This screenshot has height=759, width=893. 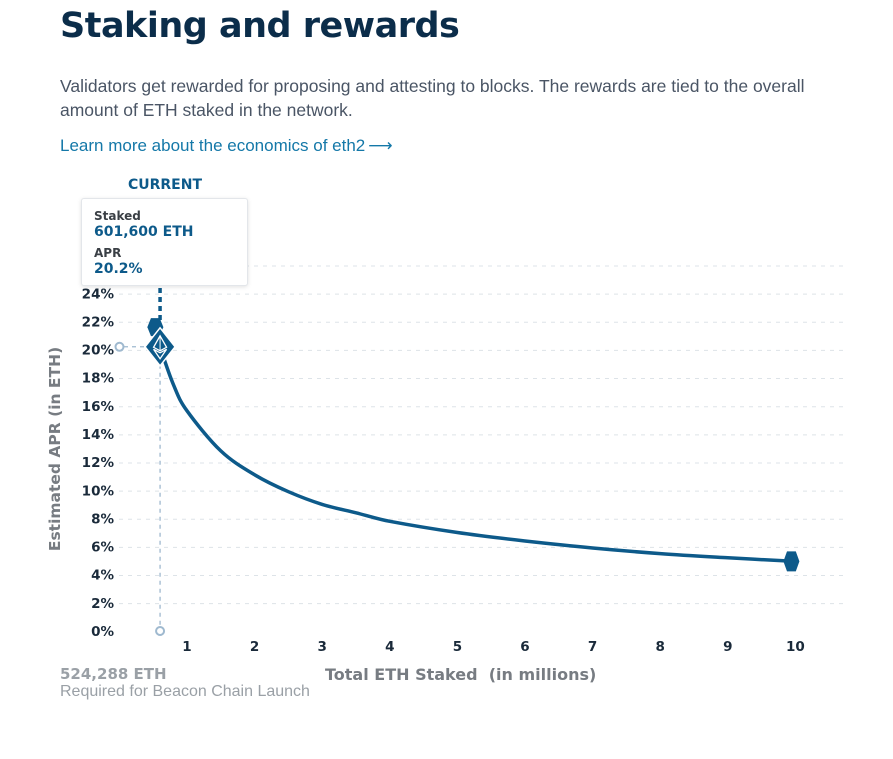 What do you see at coordinates (213, 145) in the screenshot?
I see `economics-link-label: Learn more about the economics of eth2` at bounding box center [213, 145].